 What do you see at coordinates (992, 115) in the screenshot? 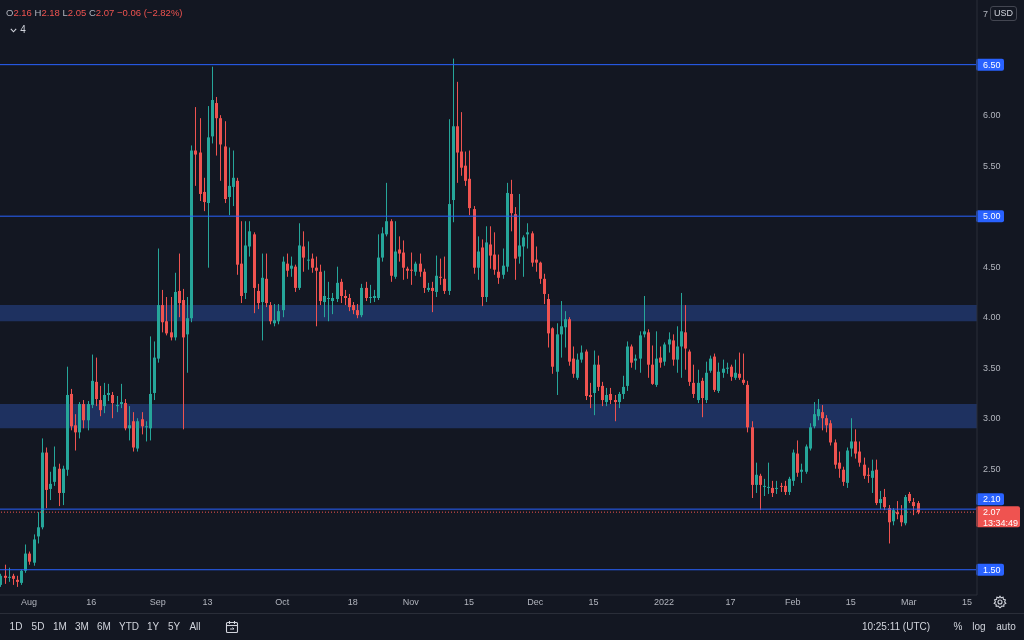
I see `y-tick-label: 6.00` at bounding box center [992, 115].